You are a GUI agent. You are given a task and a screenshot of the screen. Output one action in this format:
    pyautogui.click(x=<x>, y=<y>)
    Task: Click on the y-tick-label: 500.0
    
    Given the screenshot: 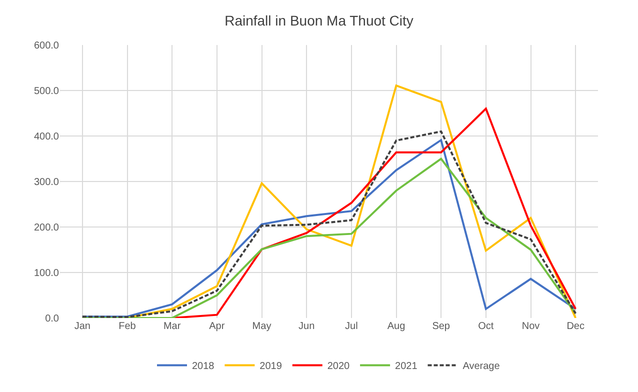 What is the action you would take?
    pyautogui.click(x=47, y=91)
    